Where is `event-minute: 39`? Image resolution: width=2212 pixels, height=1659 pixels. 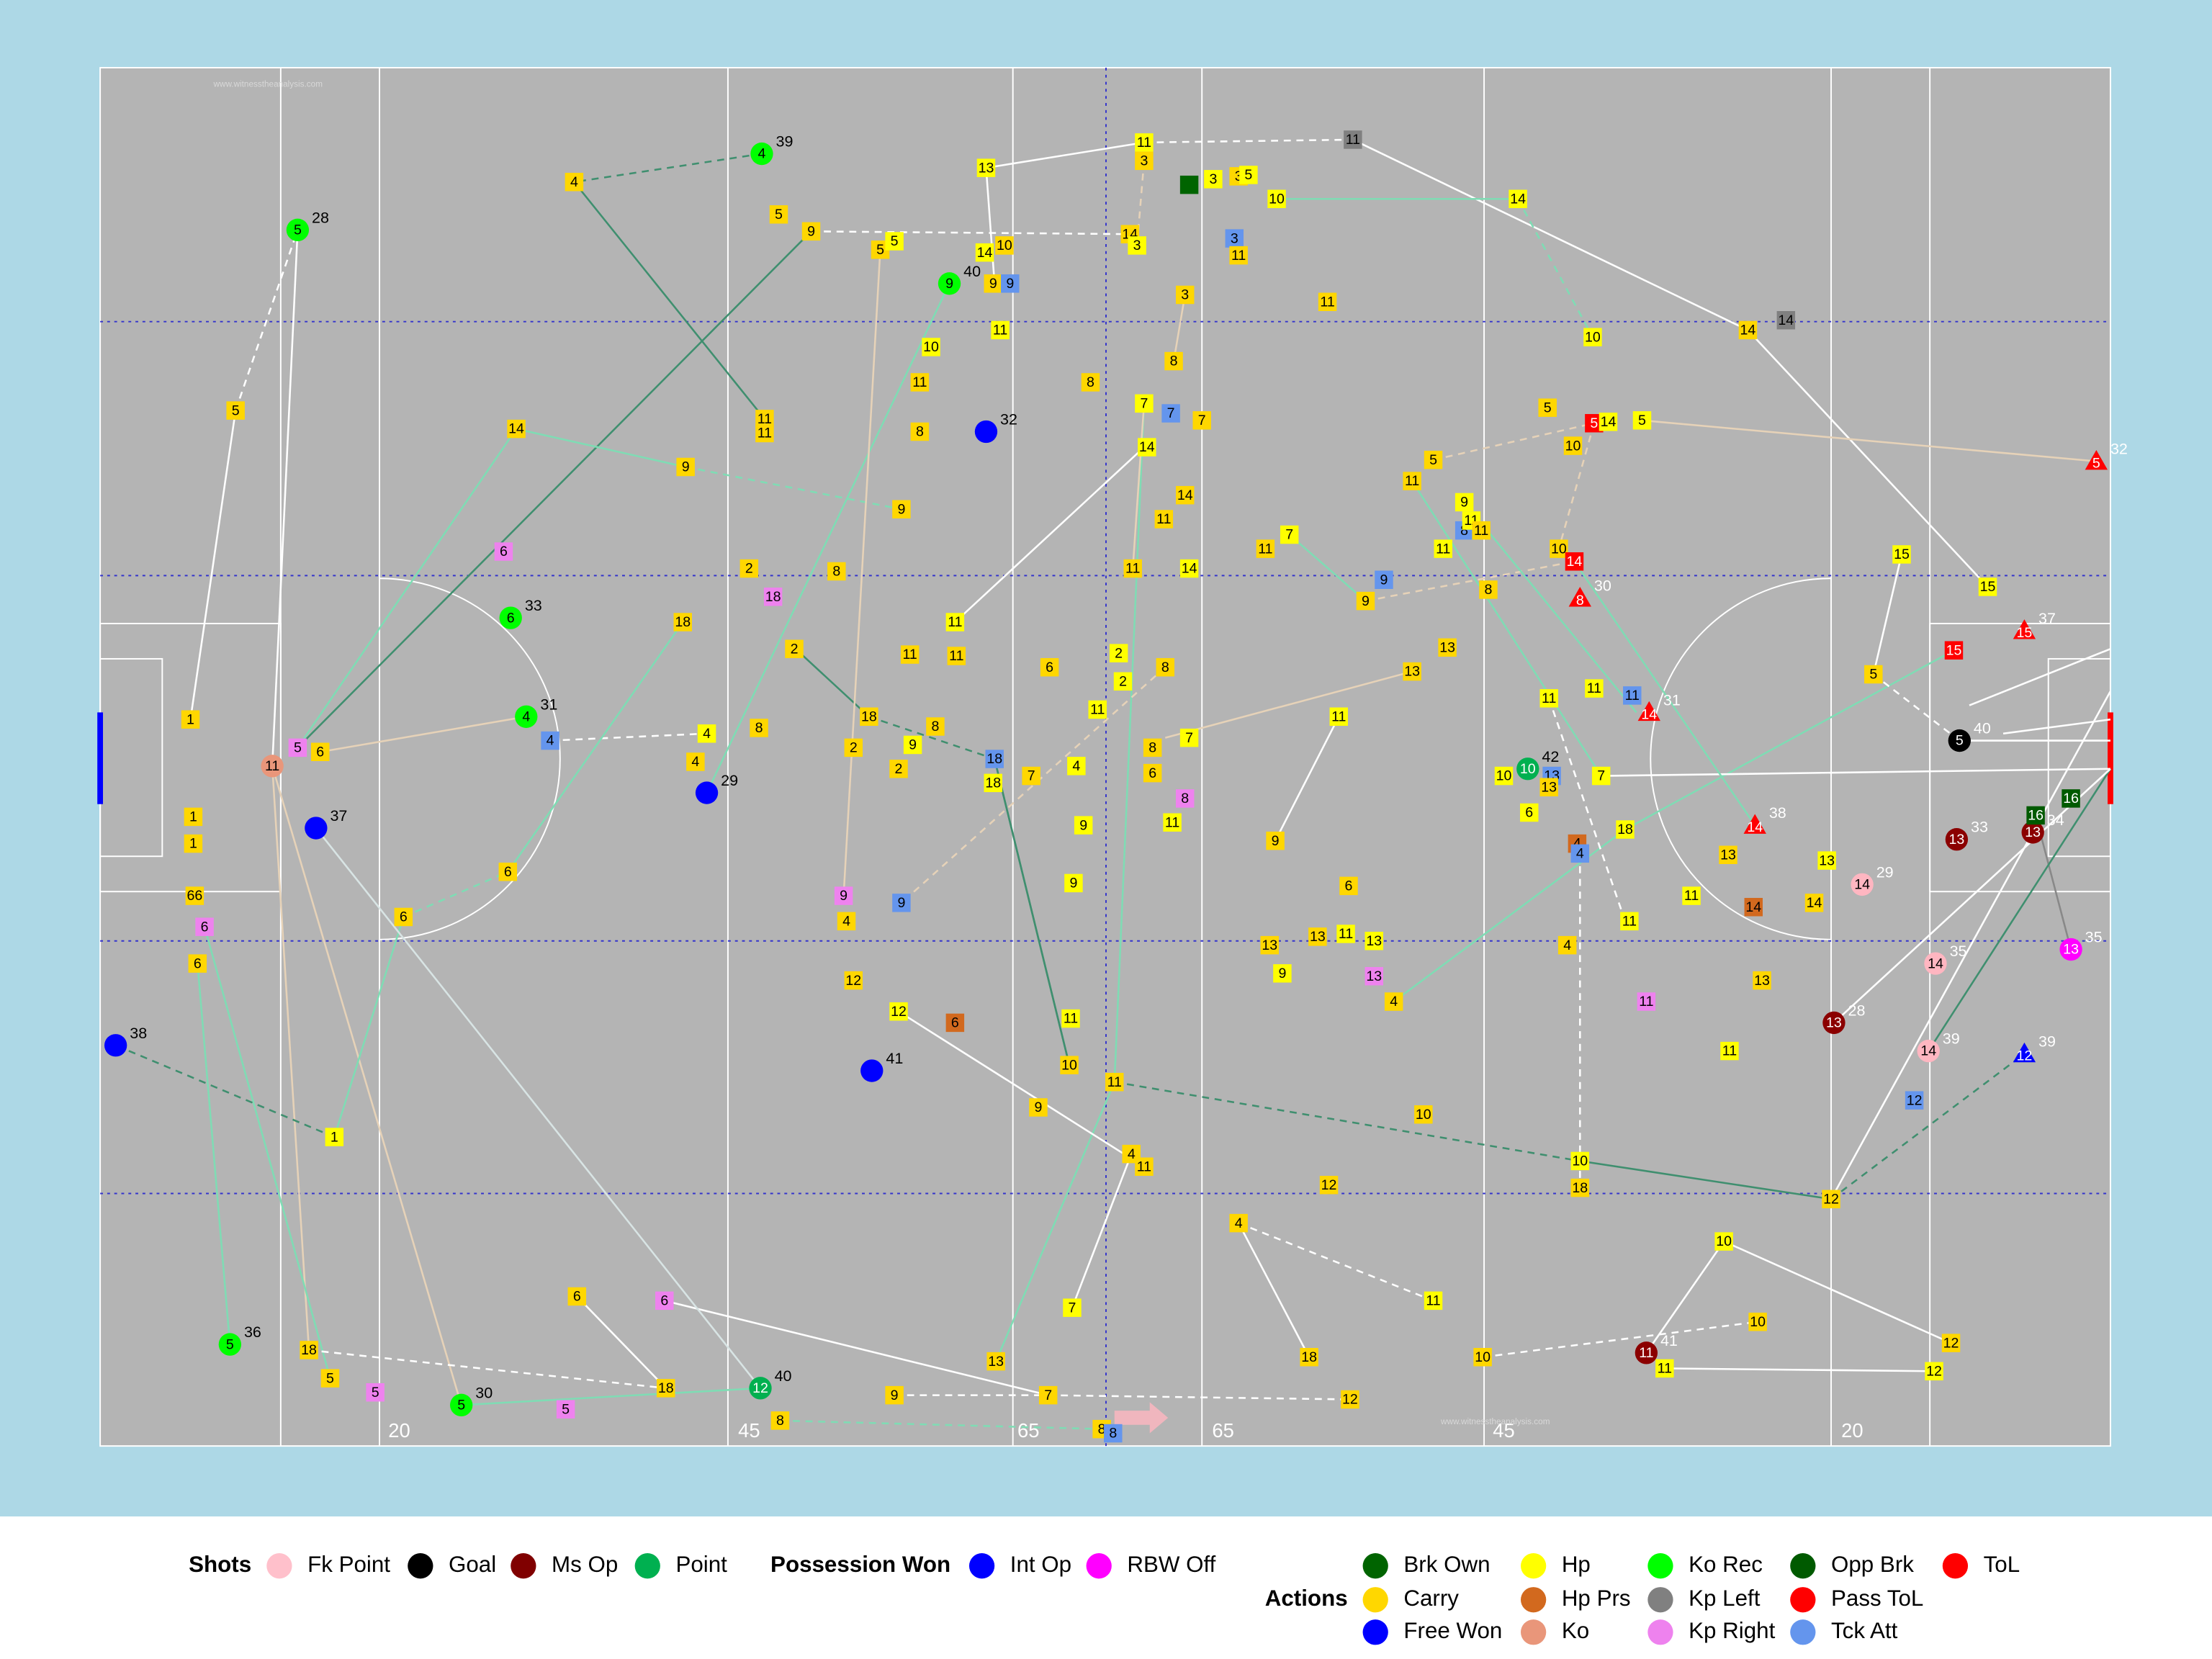
event-minute: 39 is located at coordinates (2047, 1042).